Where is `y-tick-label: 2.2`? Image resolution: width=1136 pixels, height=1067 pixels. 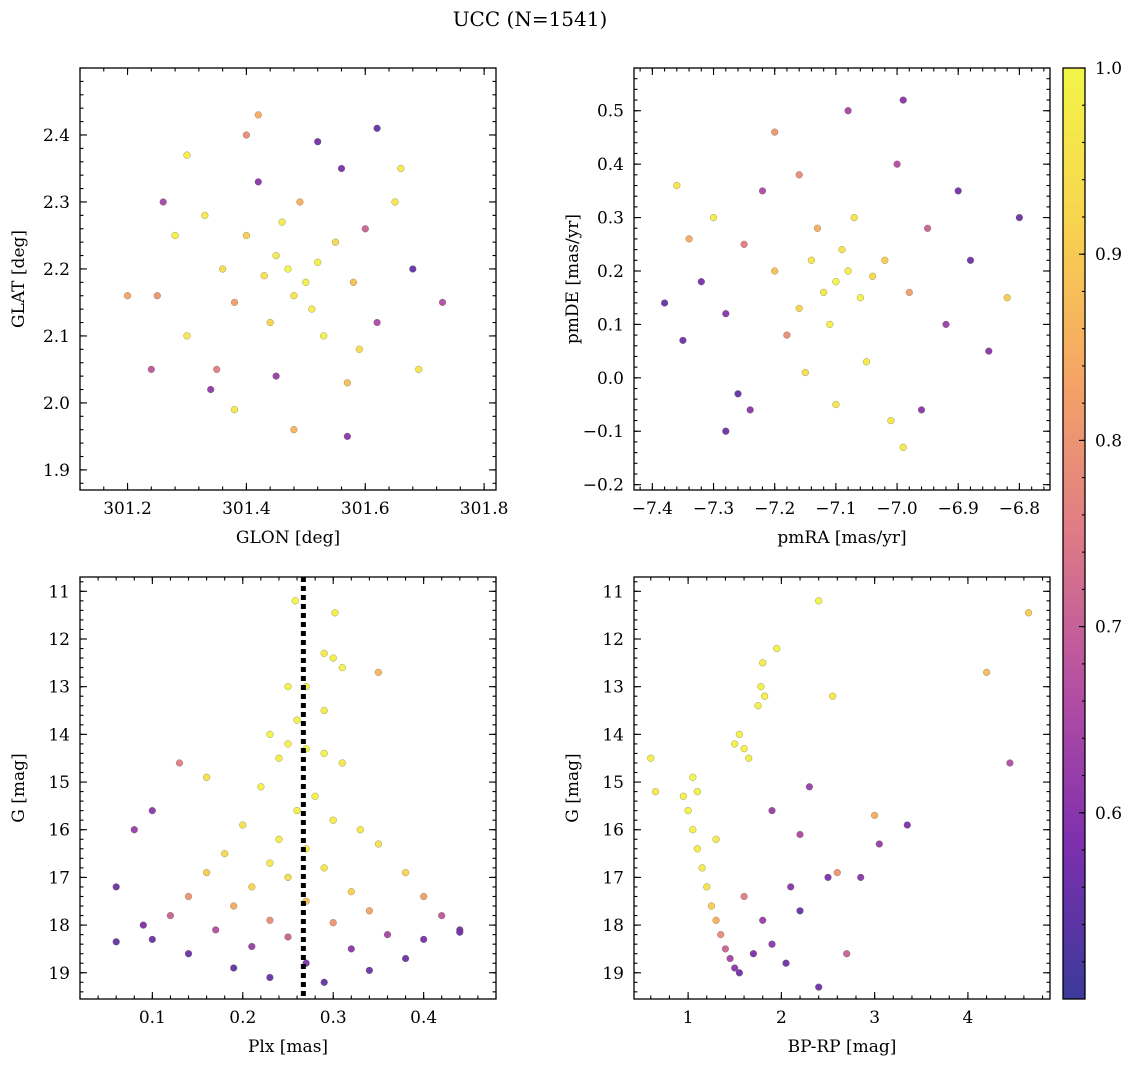 y-tick-label: 2.2 is located at coordinates (56, 270).